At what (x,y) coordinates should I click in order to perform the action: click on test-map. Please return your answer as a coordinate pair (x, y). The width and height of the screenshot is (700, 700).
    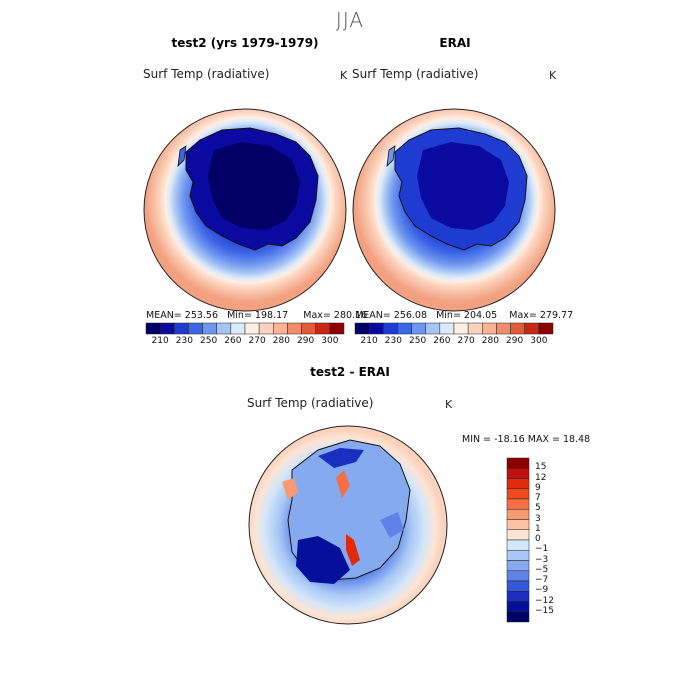
    Looking at the image, I should click on (245, 210).